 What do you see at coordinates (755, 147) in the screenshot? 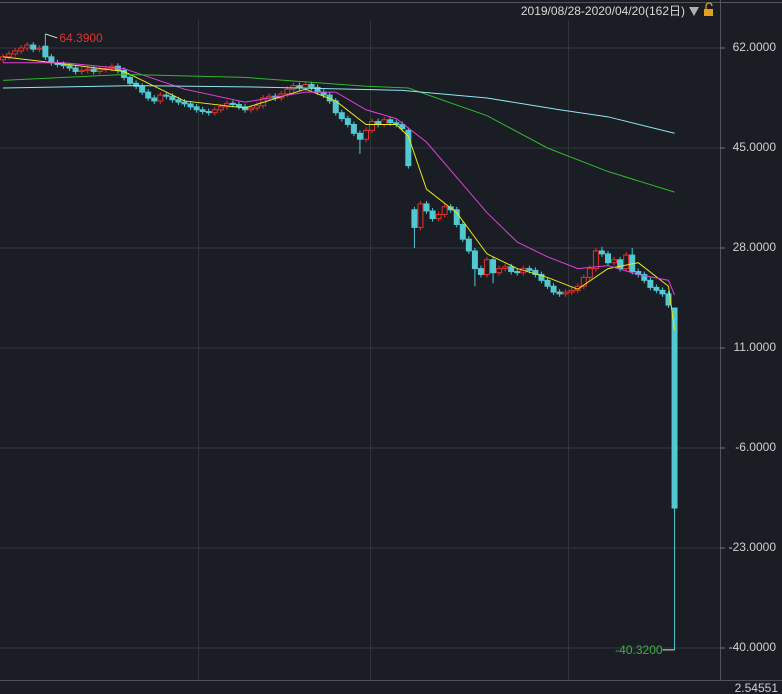
I see `y-tick-label: 45.0000` at bounding box center [755, 147].